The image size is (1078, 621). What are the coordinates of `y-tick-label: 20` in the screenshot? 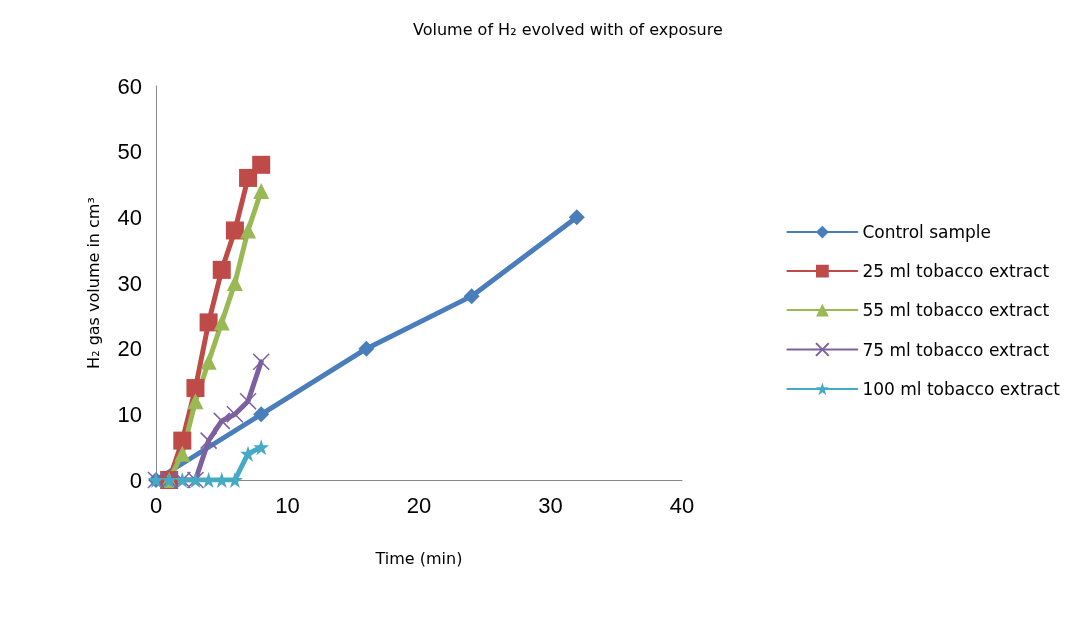 It's located at (129, 349).